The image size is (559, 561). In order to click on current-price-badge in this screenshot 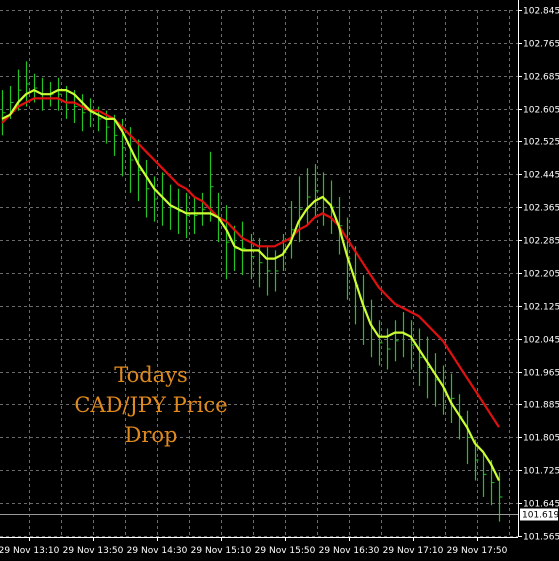, I will do `click(539, 514)`.